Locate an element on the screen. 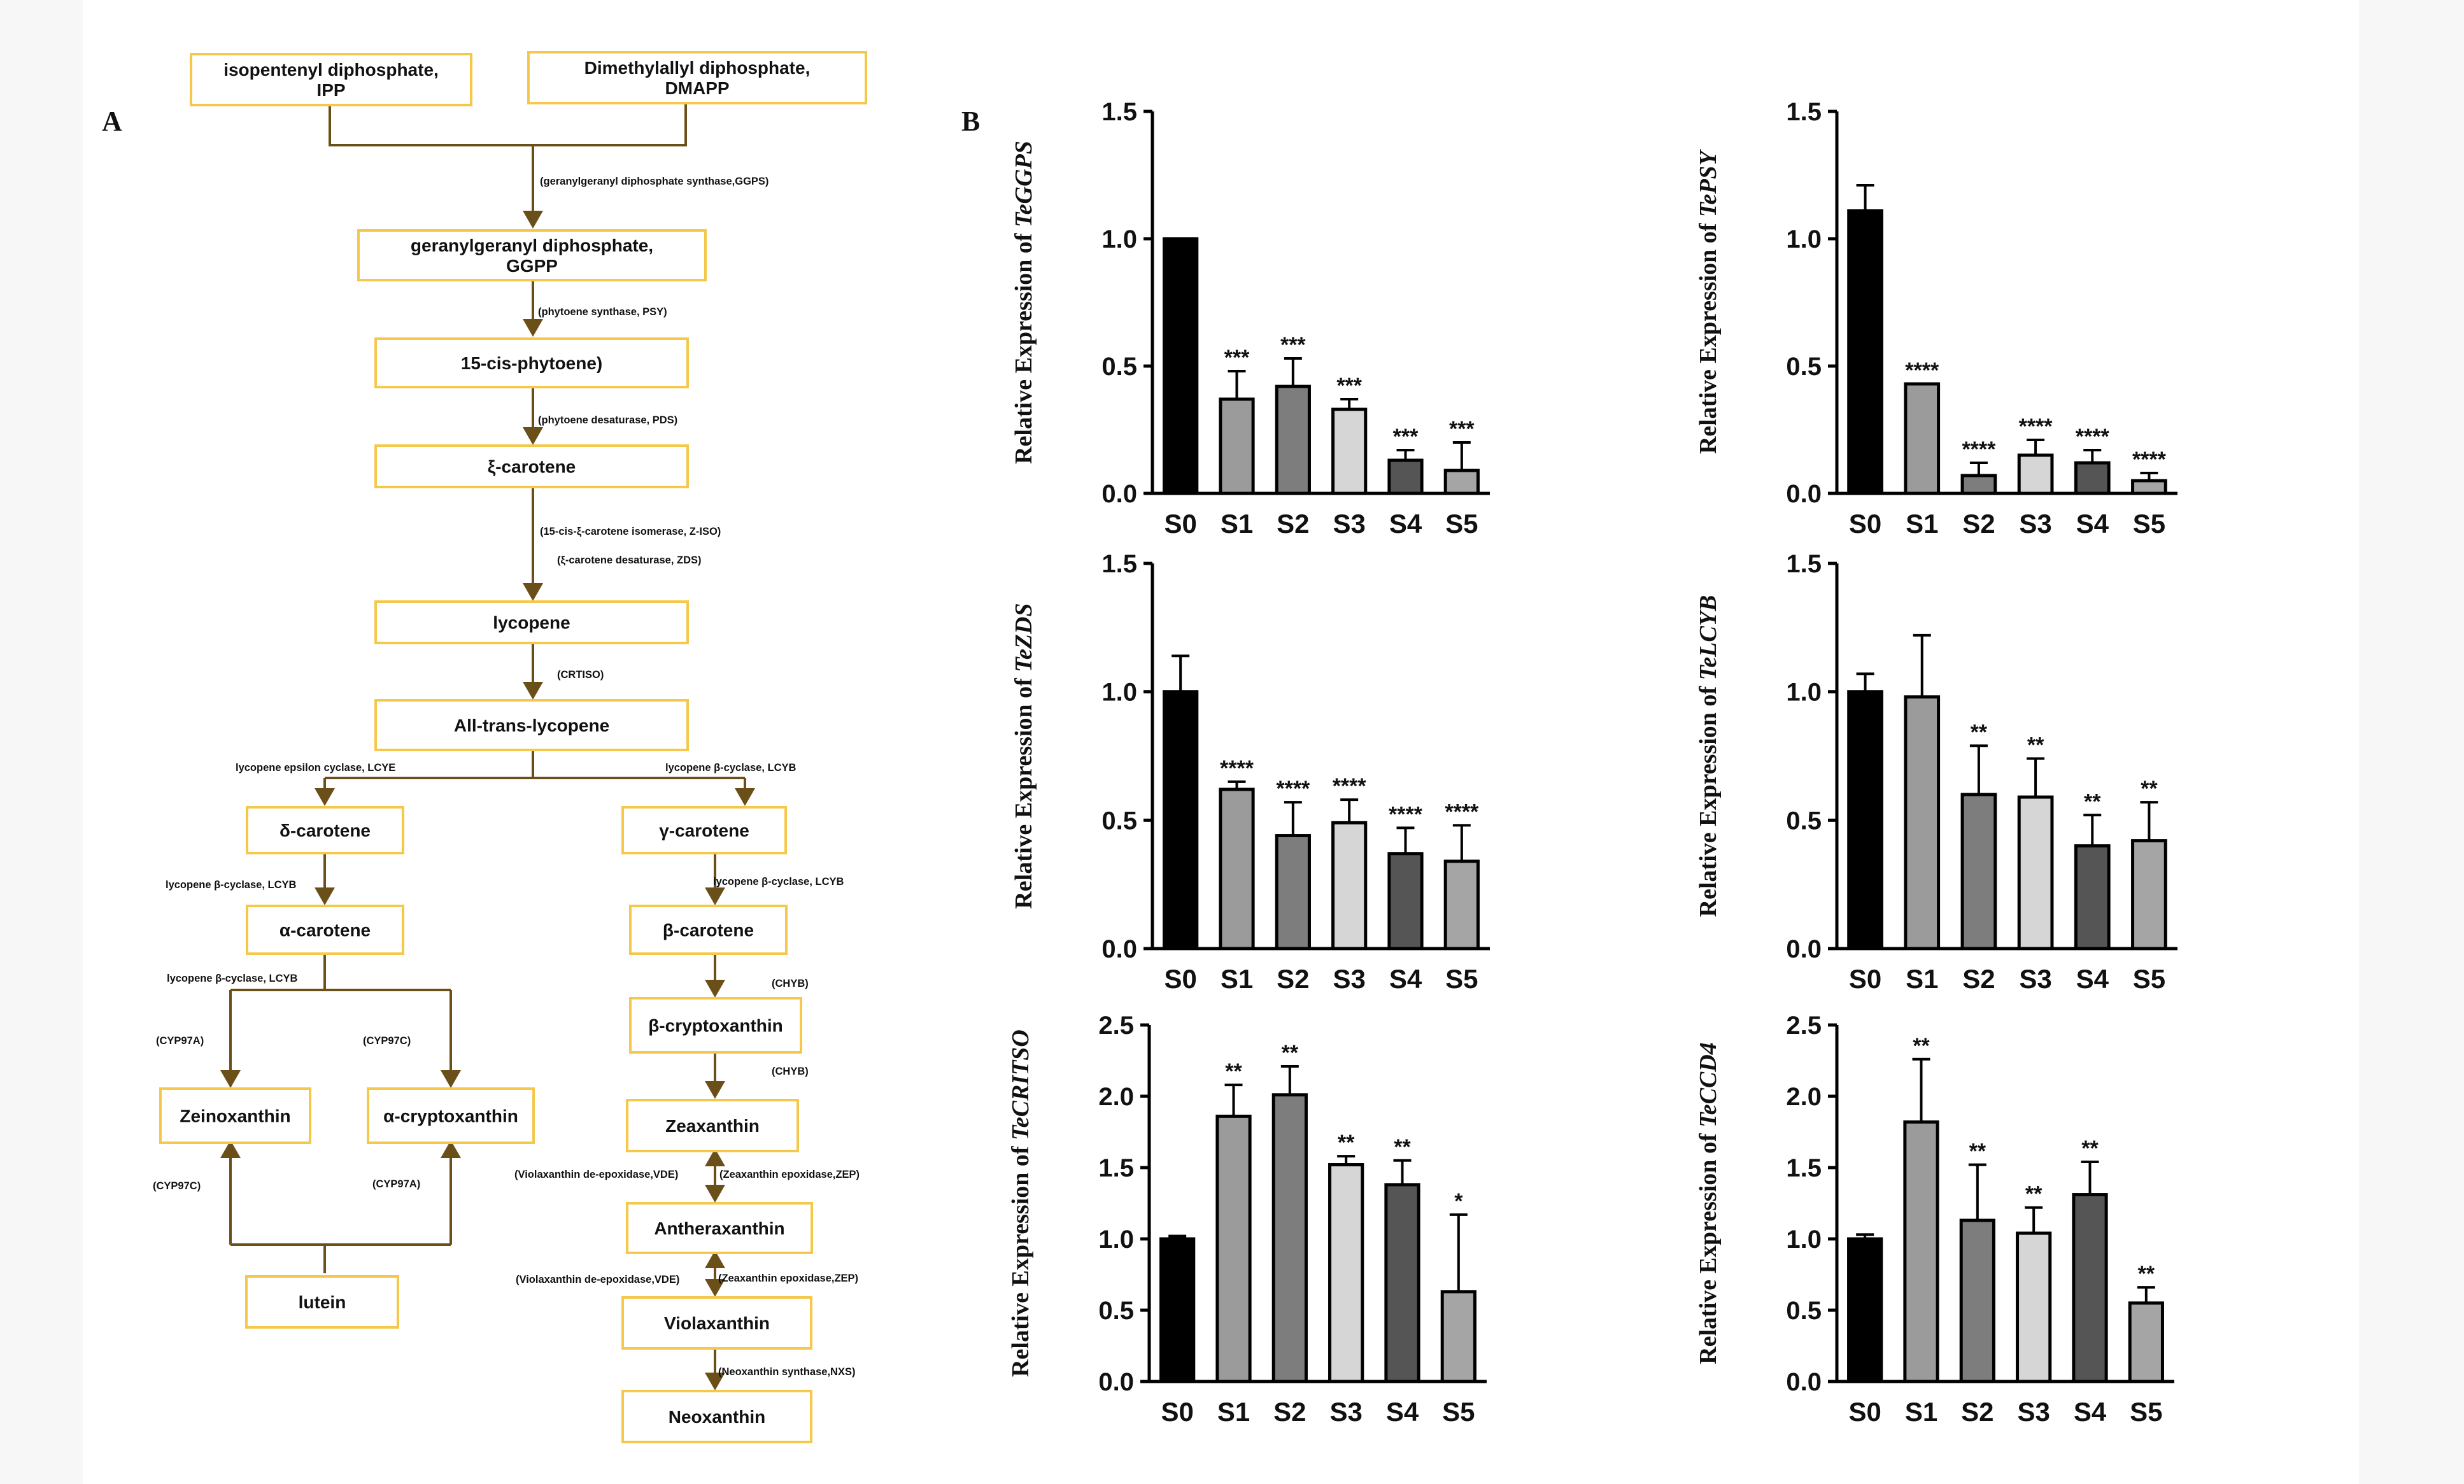  pathway-box-anther is located at coordinates (719, 1228).